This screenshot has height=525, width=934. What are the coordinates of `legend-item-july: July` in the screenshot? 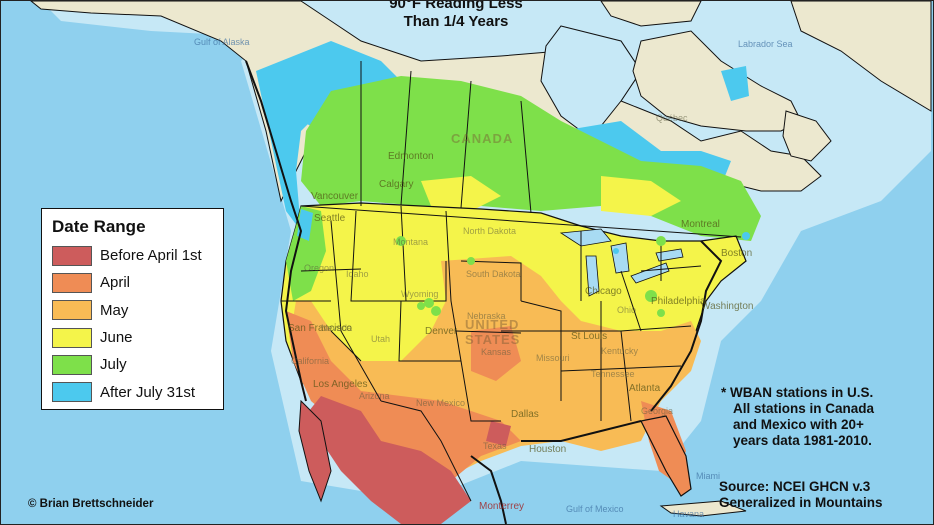 It's located at (133, 364).